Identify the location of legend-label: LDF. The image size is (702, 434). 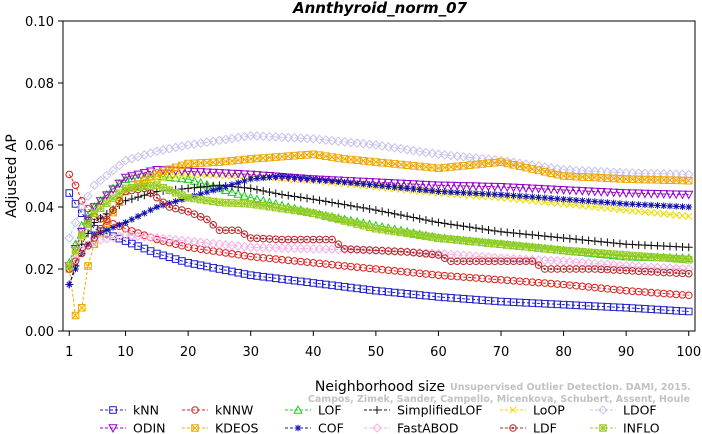
(545, 427).